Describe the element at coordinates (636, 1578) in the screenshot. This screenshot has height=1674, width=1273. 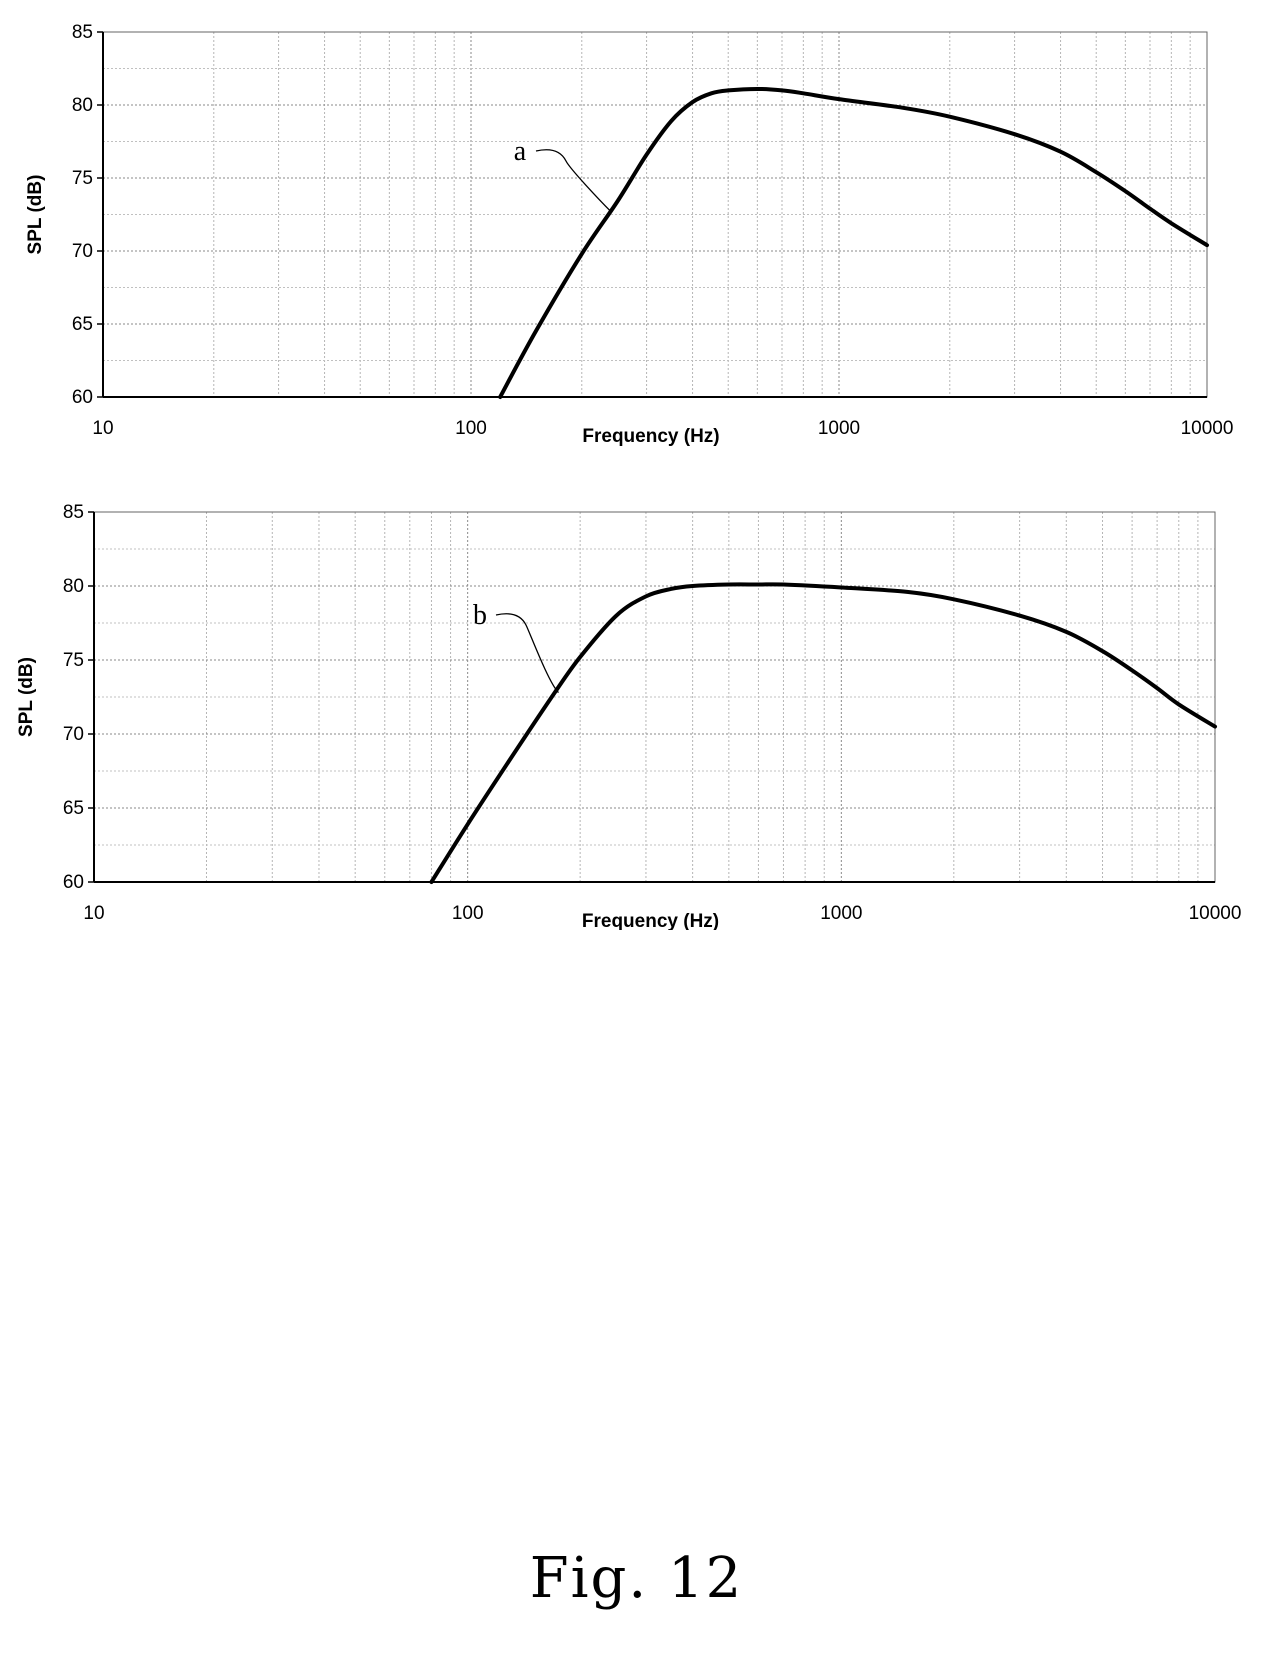
I see `figure-caption: Fig. 12` at that location.